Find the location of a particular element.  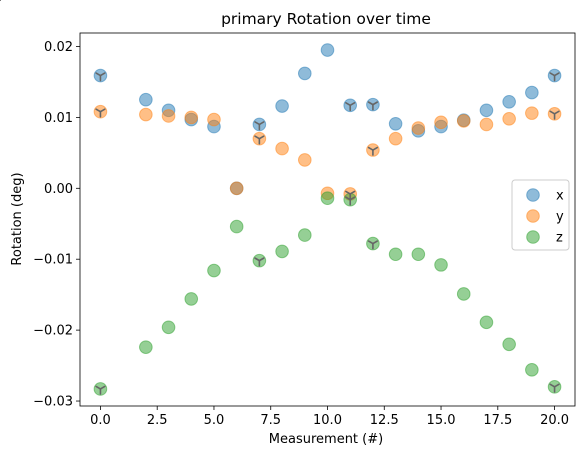

y-axis-label: Rotation (deg) is located at coordinates (17, 218).